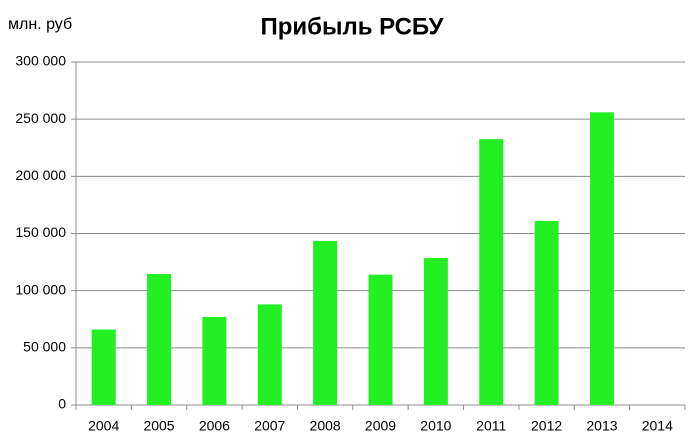 Image resolution: width=696 pixels, height=441 pixels. Describe the element at coordinates (40, 61) in the screenshot. I see `y-tick-label: 300 000` at that location.